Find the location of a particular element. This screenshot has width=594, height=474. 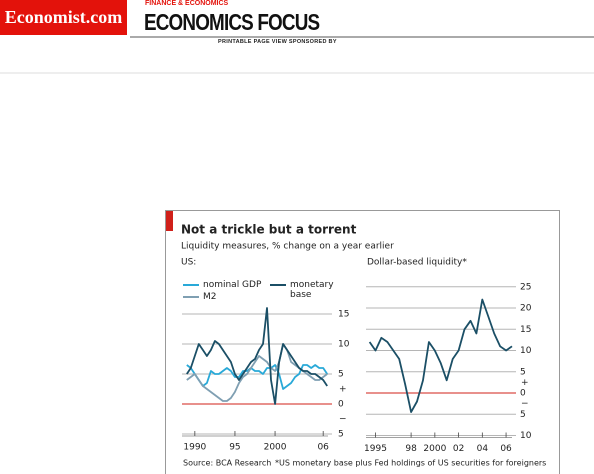

section-label: FINANCE & ECONOMICS is located at coordinates (187, 3).